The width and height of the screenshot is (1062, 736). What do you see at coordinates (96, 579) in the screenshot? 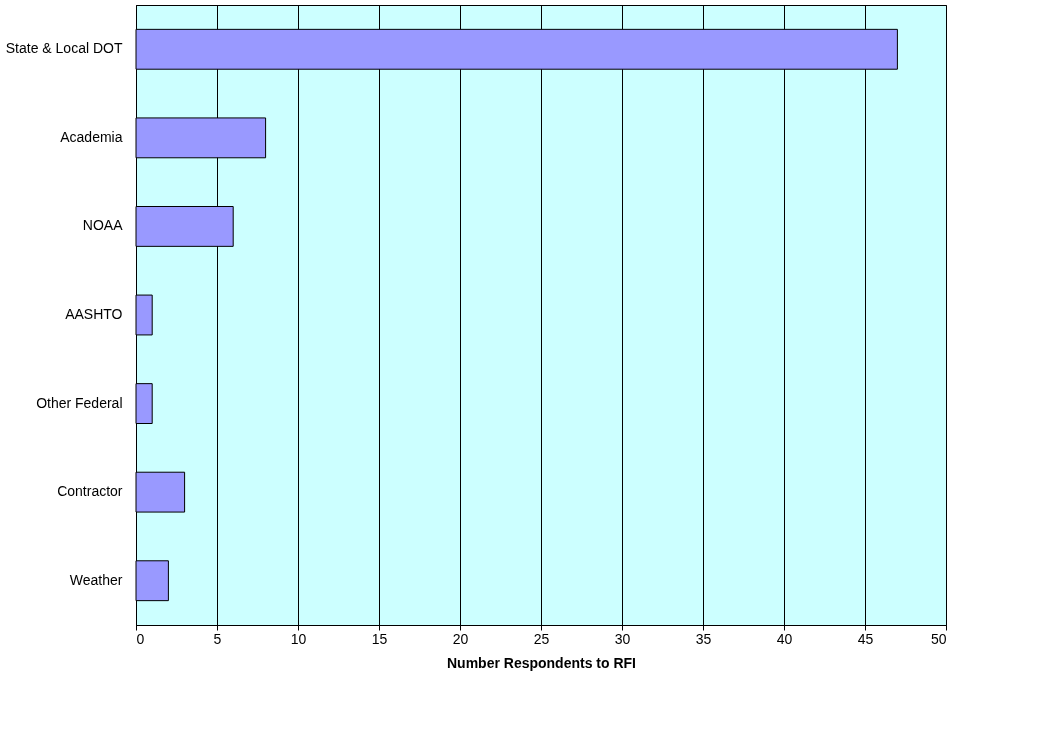
I see `y-tick-label: Weather` at bounding box center [96, 579].